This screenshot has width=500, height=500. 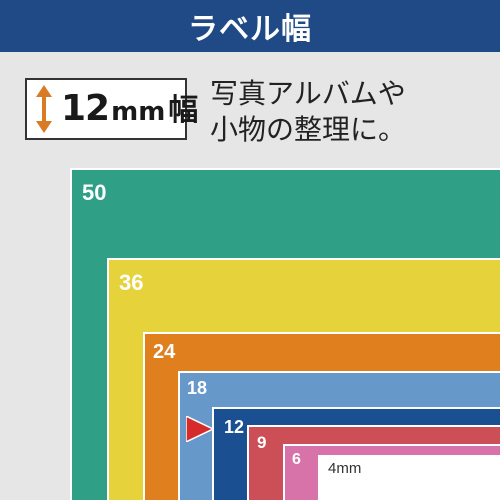 I want to click on width-unit: mm, so click(x=138, y=112).